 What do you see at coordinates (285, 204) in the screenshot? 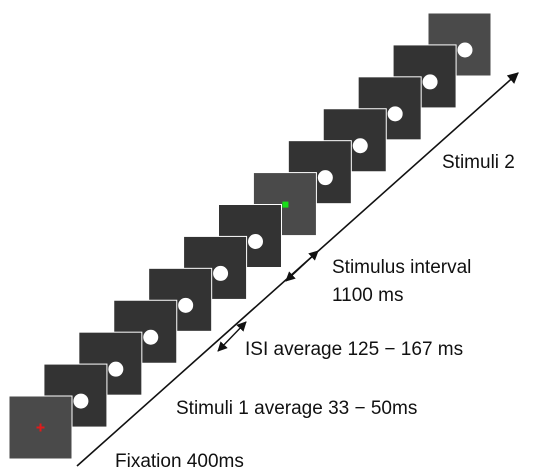
I see `cue-square` at bounding box center [285, 204].